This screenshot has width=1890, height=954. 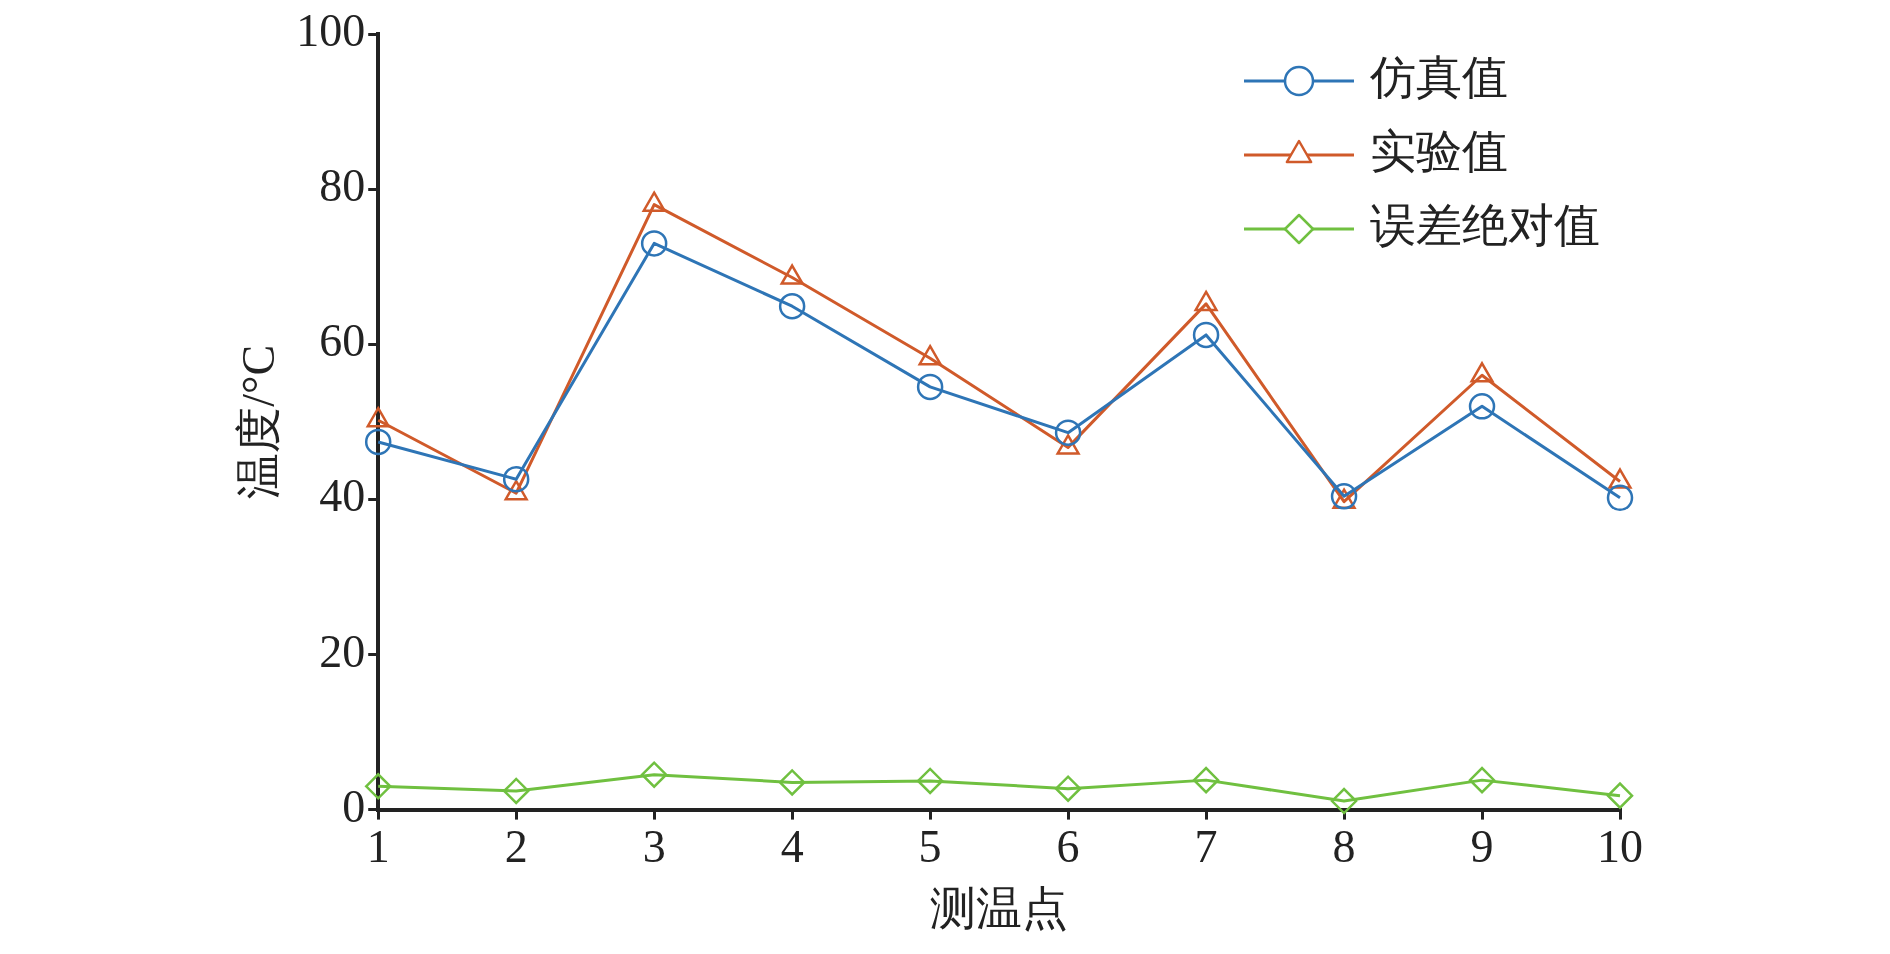 I want to click on y-tick-label: 0, so click(x=354, y=806).